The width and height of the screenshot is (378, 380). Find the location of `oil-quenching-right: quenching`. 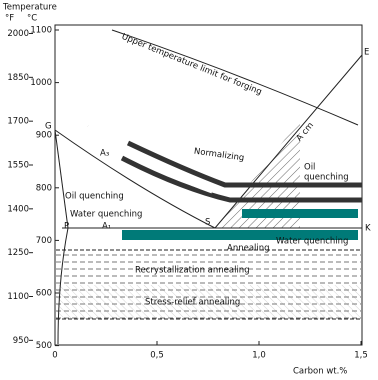

oil-quenching-right: quenching is located at coordinates (326, 178).